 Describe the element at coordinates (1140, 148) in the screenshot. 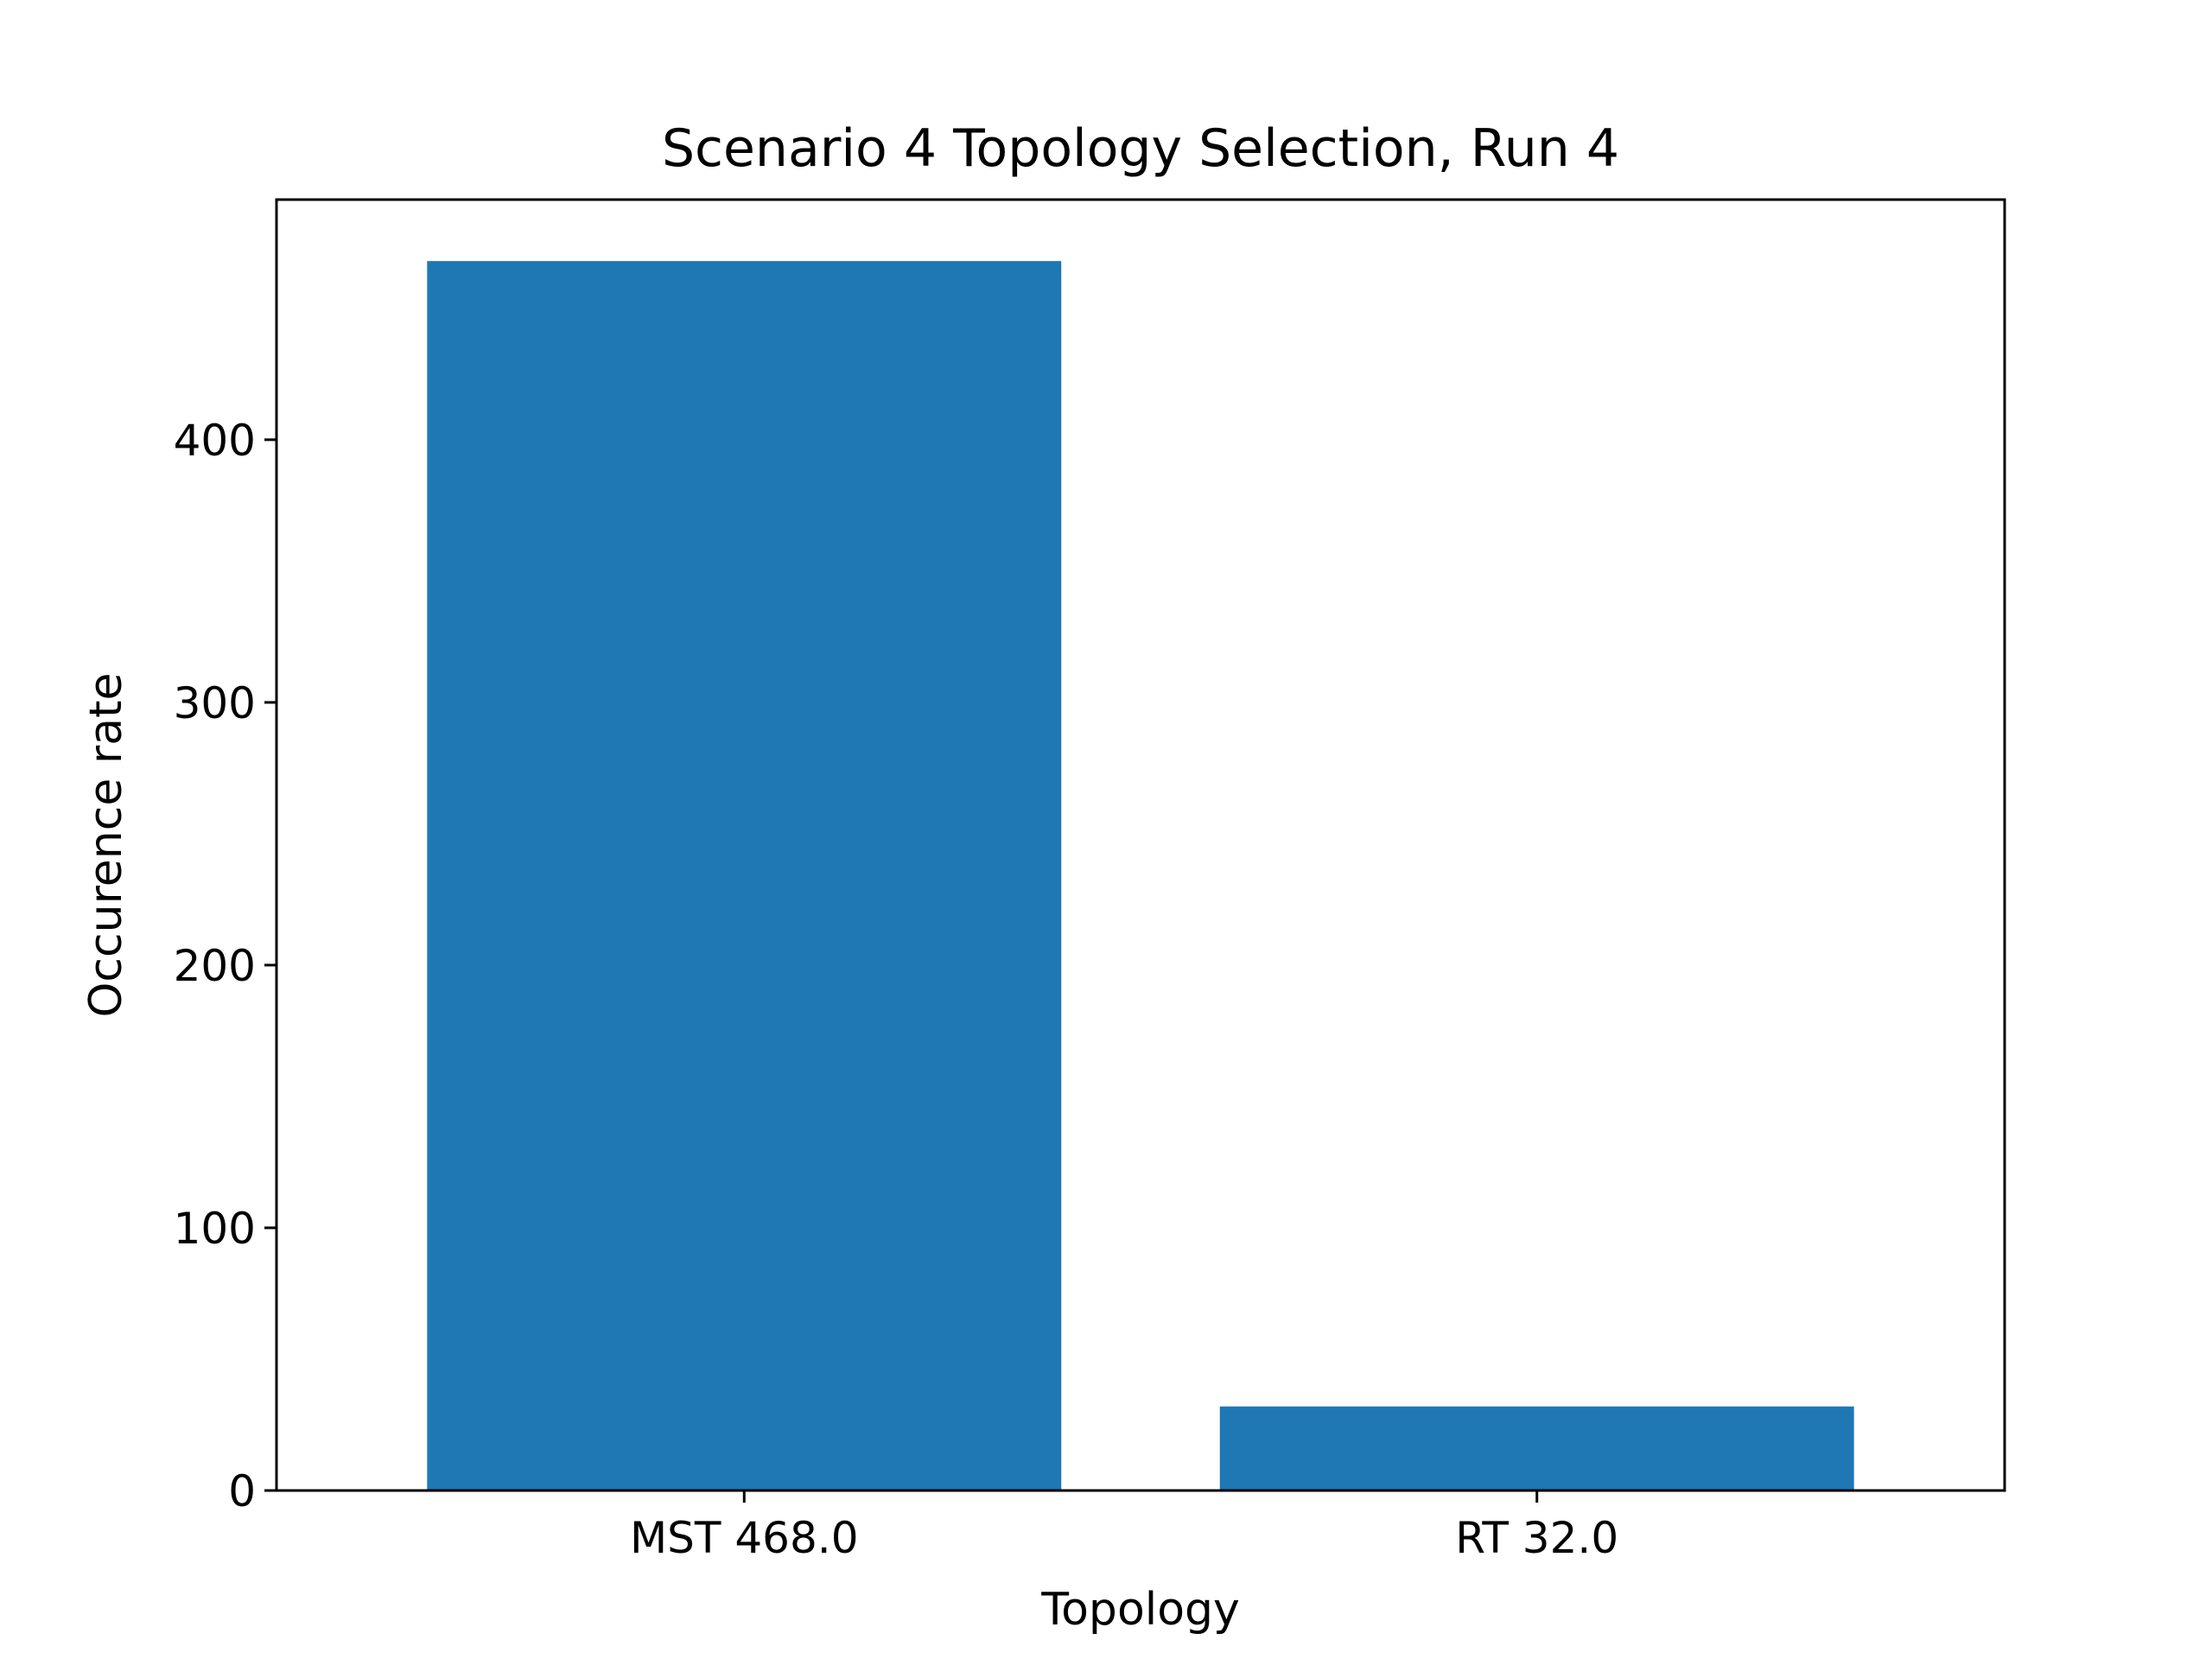

I see `chart-title: Scenario 4 Topology Selection, Run 4` at that location.